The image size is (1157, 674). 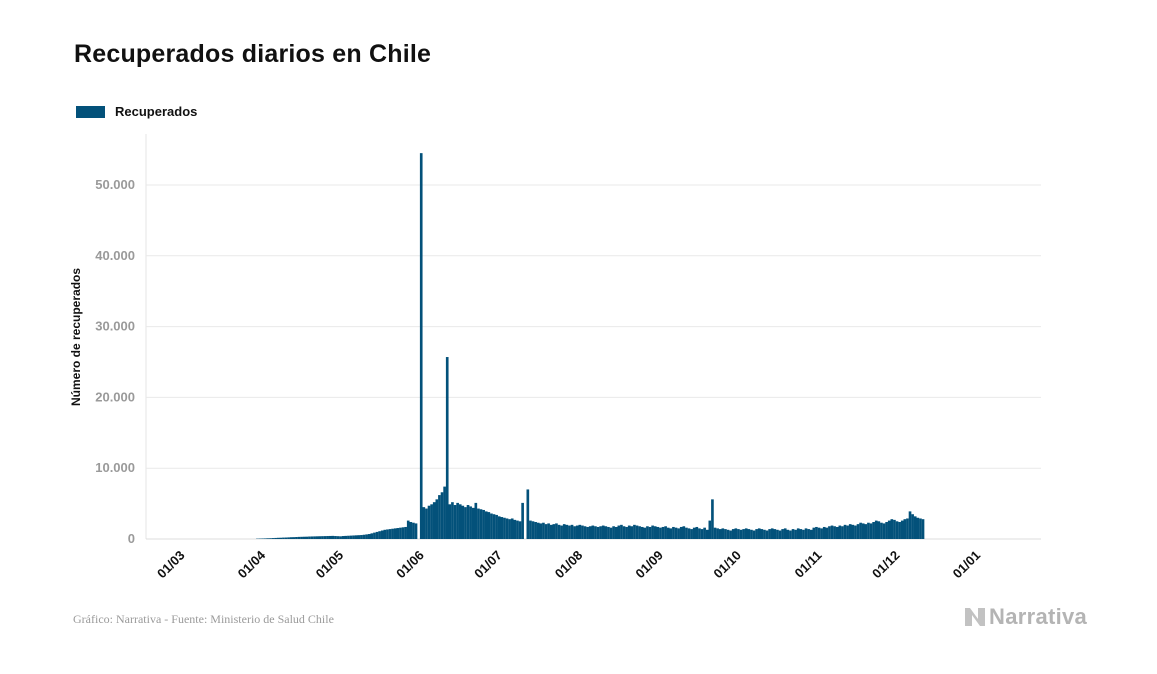 I want to click on narrativa-logo-icon, so click(x=975, y=617).